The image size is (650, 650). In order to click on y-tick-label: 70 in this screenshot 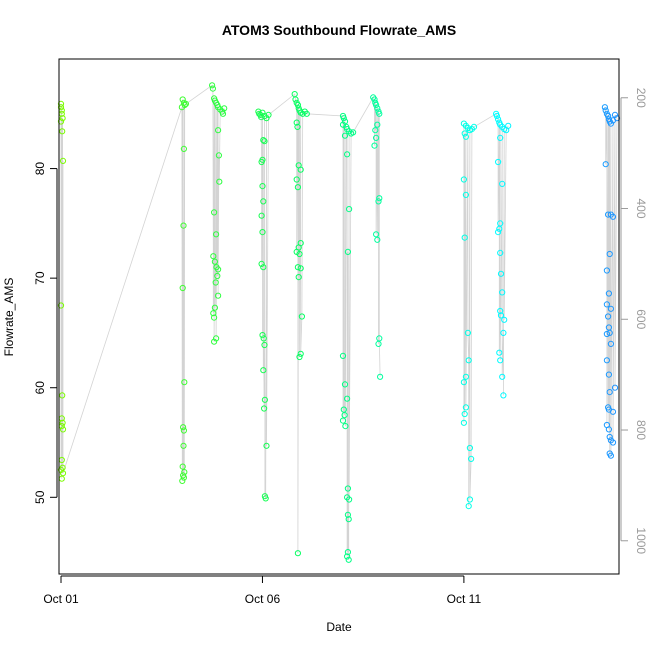, I will do `click(40, 278)`.